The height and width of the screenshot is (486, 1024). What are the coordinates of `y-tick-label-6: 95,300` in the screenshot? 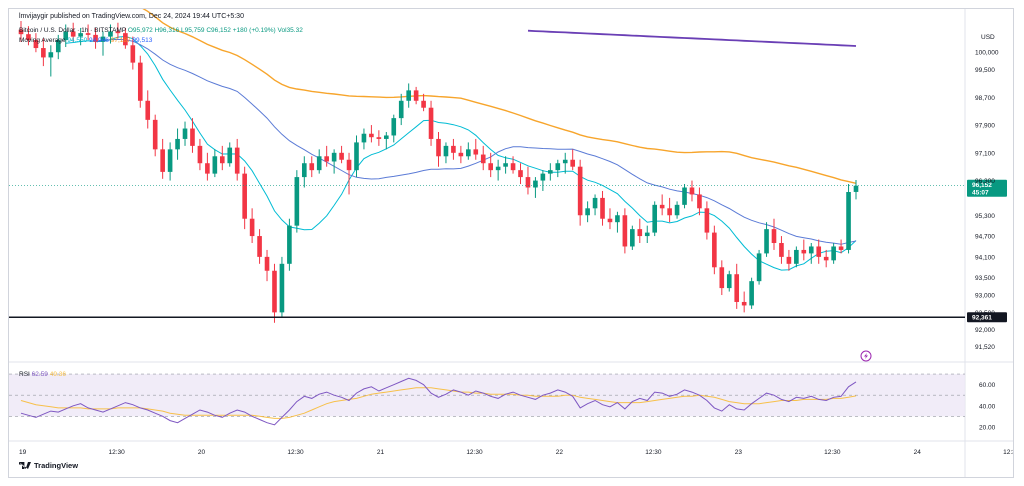 It's located at (985, 216).